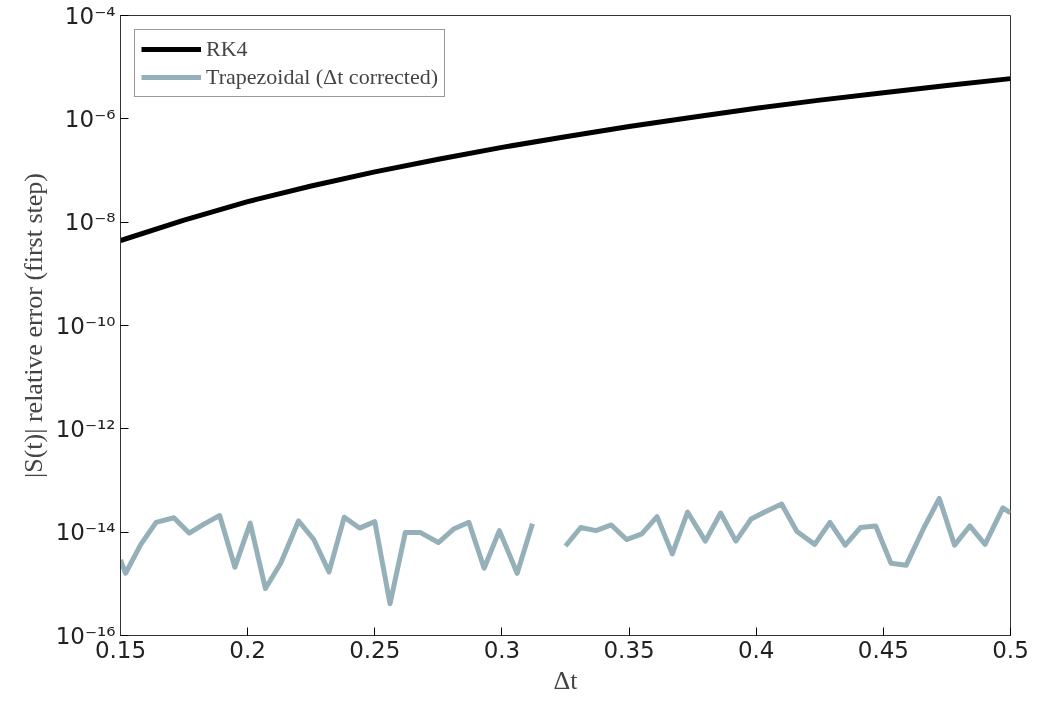 This screenshot has height=715, width=1055. Describe the element at coordinates (85, 325) in the screenshot. I see `y-tick-label: 10⁻¹⁰` at that location.